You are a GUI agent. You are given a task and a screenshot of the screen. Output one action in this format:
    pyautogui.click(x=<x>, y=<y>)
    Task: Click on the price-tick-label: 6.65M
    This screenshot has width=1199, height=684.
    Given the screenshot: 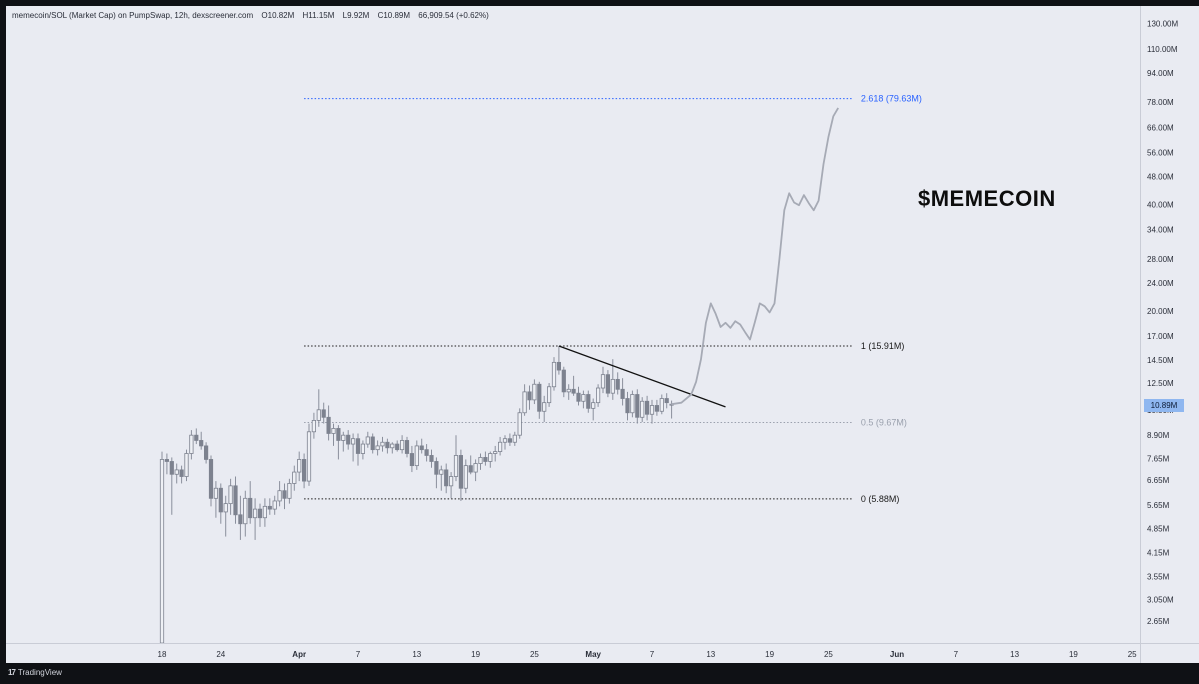 What is the action you would take?
    pyautogui.click(x=1158, y=480)
    